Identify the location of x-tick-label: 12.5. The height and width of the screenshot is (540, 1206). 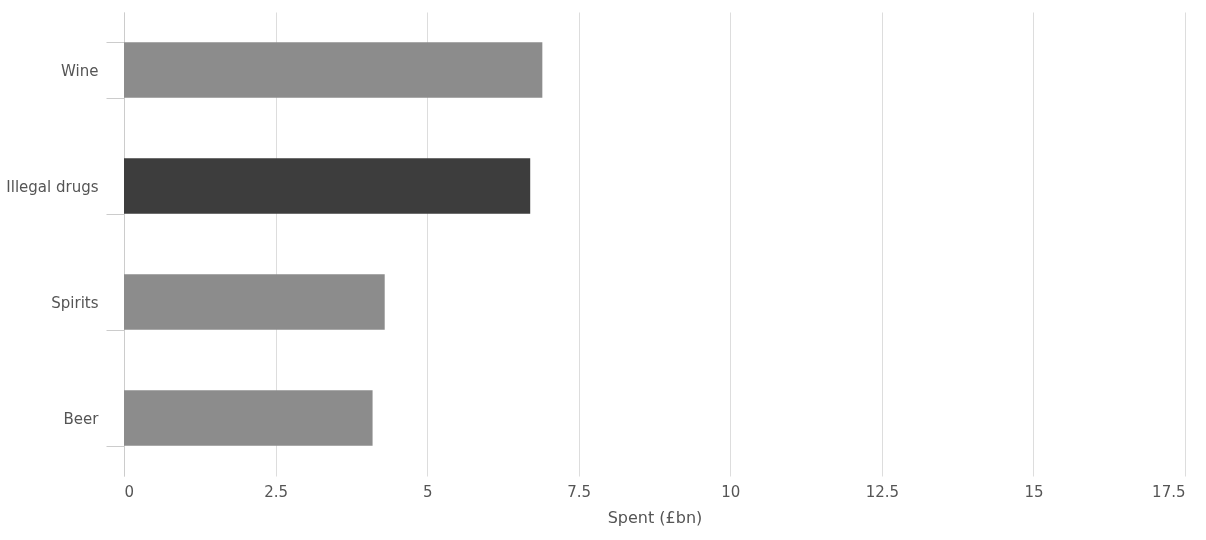
(882, 491).